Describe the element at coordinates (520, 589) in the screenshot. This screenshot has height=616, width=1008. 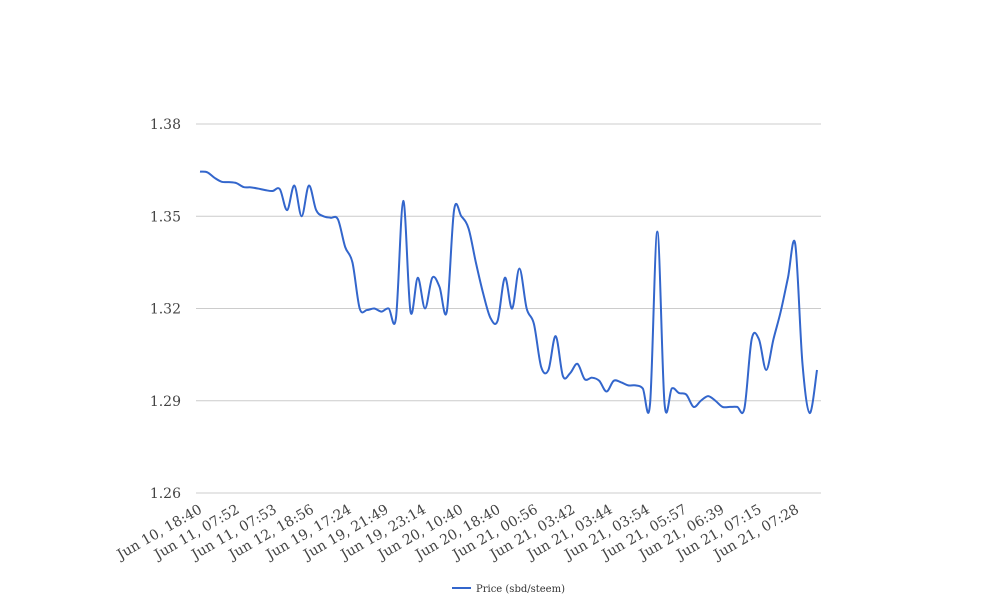
I see `legend-label: Price (sbd/steem)` at that location.